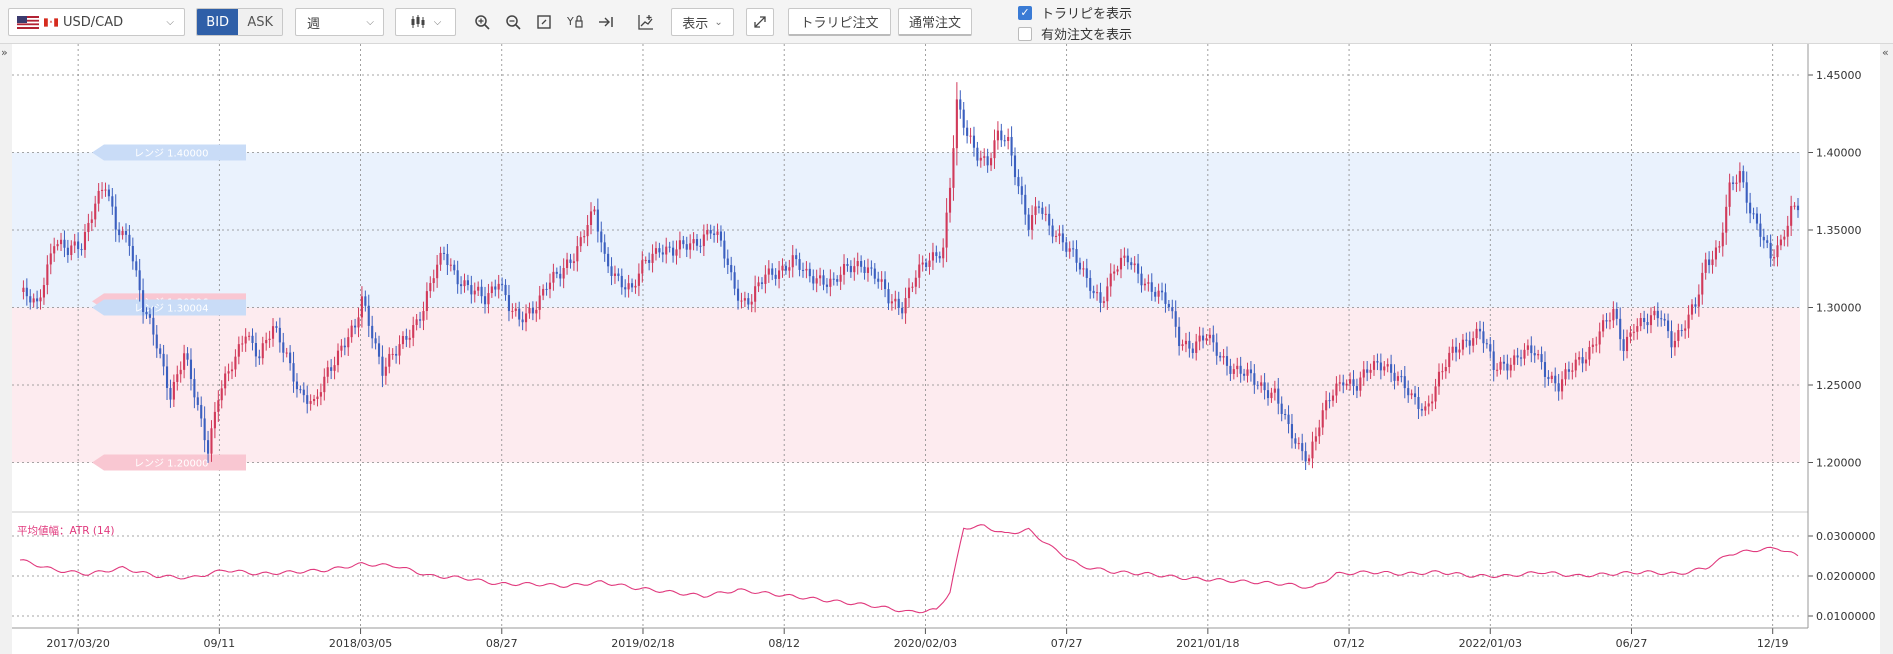 The width and height of the screenshot is (1893, 654). What do you see at coordinates (96, 22) in the screenshot?
I see `symbol-select: USD/CAD ⌵` at bounding box center [96, 22].